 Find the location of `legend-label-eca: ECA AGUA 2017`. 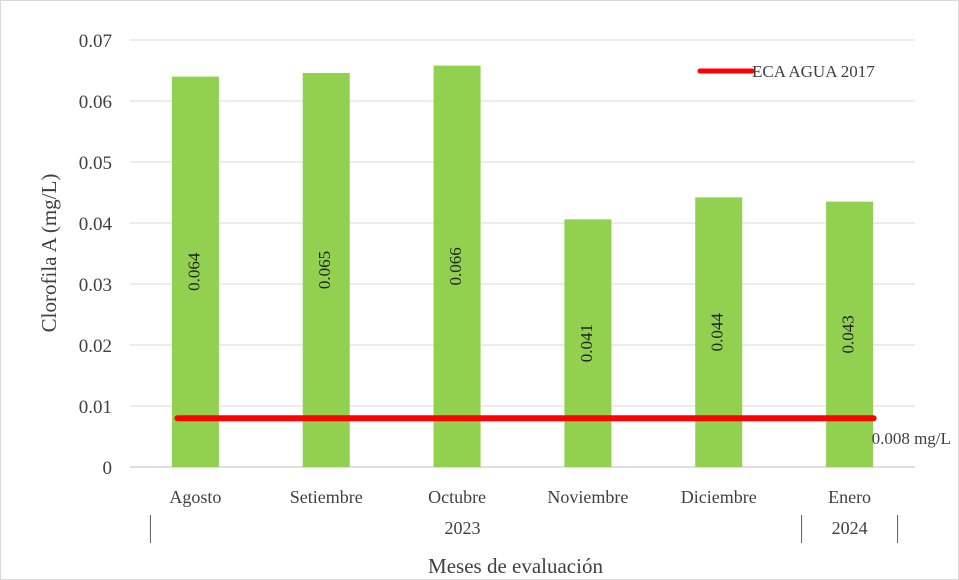

legend-label-eca: ECA AGUA 2017 is located at coordinates (813, 71).